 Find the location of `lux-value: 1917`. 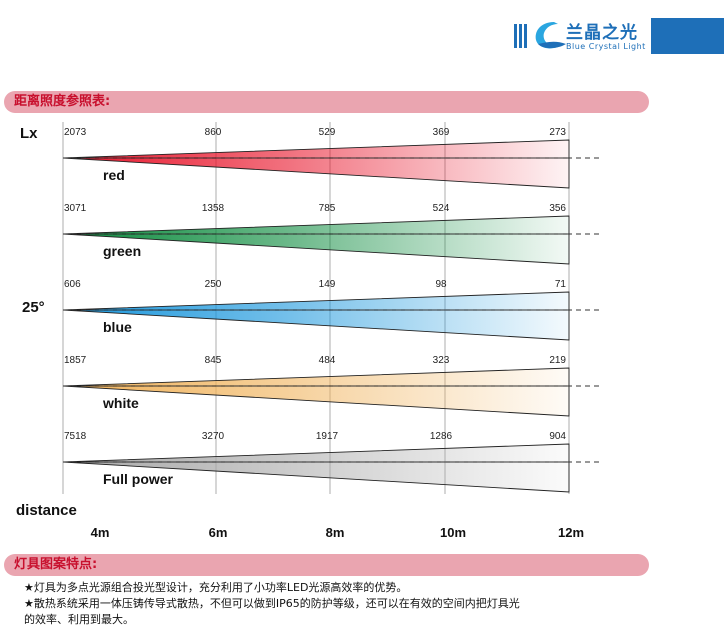

lux-value: 1917 is located at coordinates (327, 436).